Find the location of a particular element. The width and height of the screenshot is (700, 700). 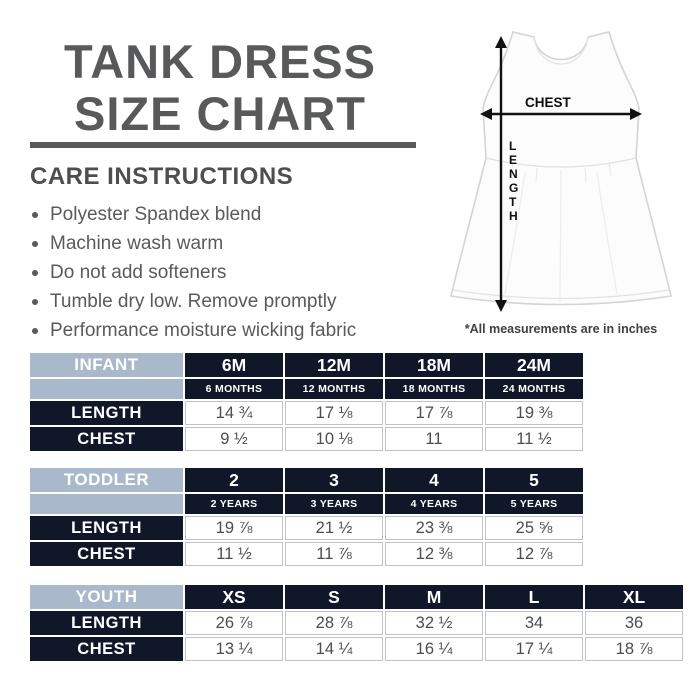

chest-value: 12 ⅜ is located at coordinates (434, 554).